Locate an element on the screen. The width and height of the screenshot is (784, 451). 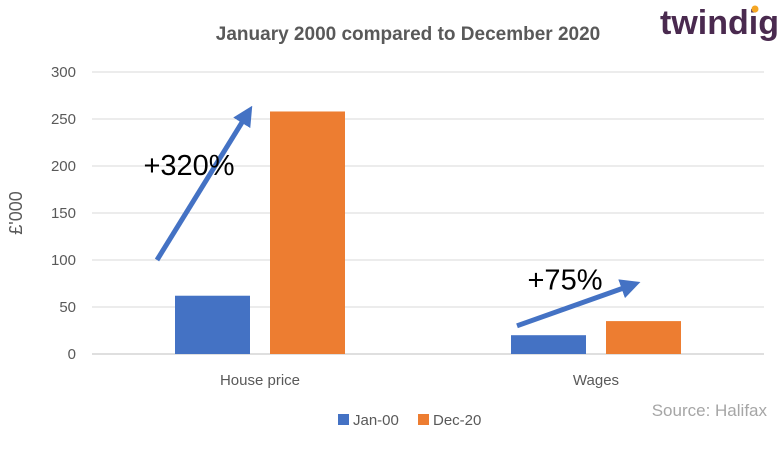
x-tick-label: Wages is located at coordinates (596, 380).